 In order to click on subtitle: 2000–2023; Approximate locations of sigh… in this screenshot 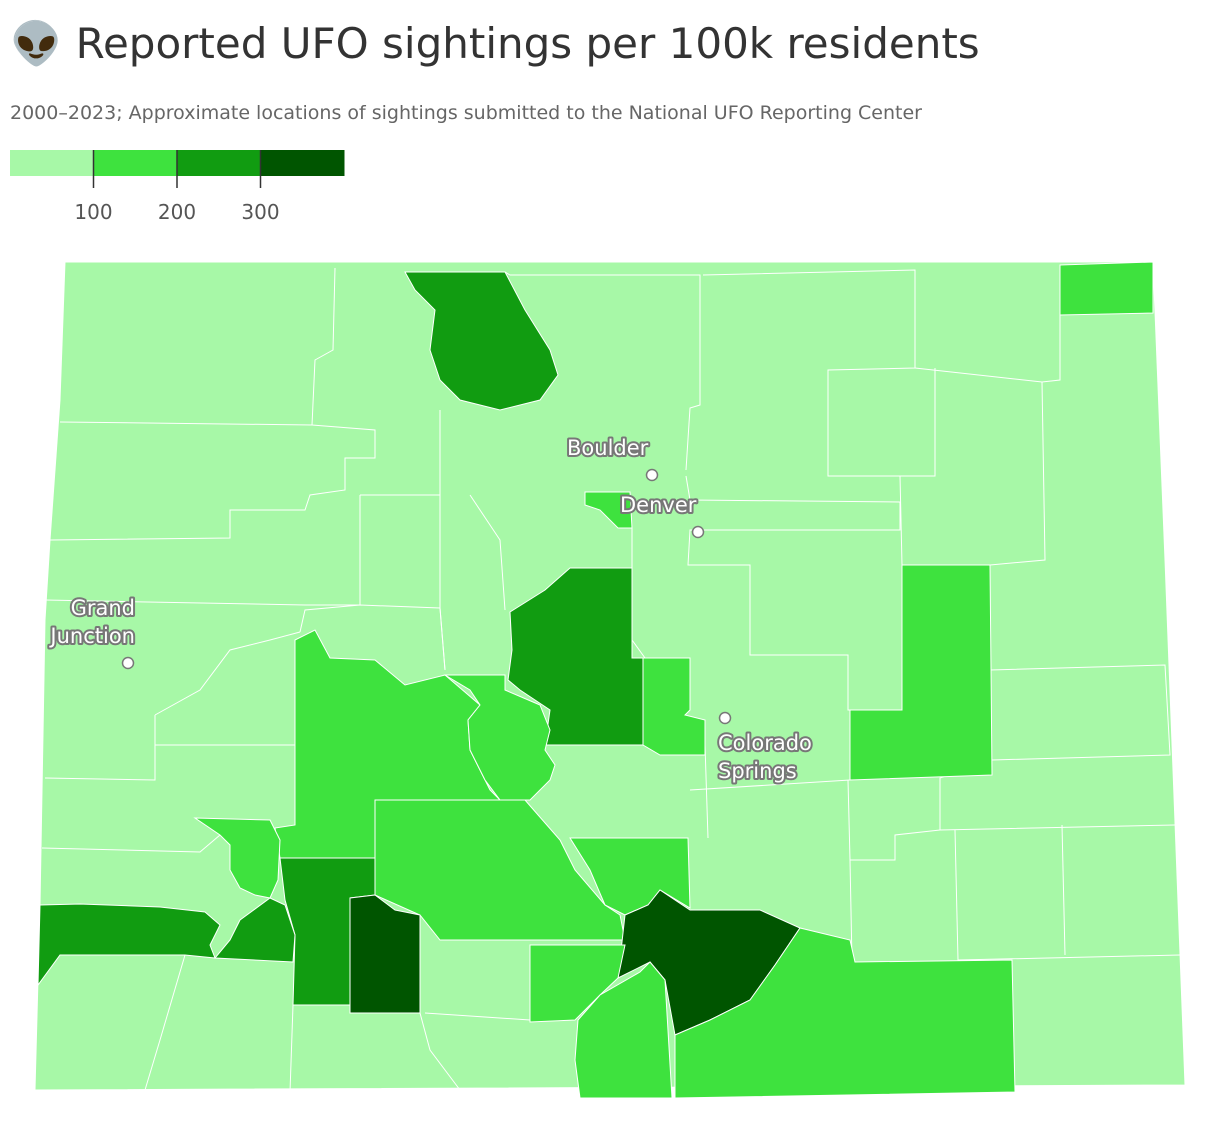, I will do `click(466, 113)`.